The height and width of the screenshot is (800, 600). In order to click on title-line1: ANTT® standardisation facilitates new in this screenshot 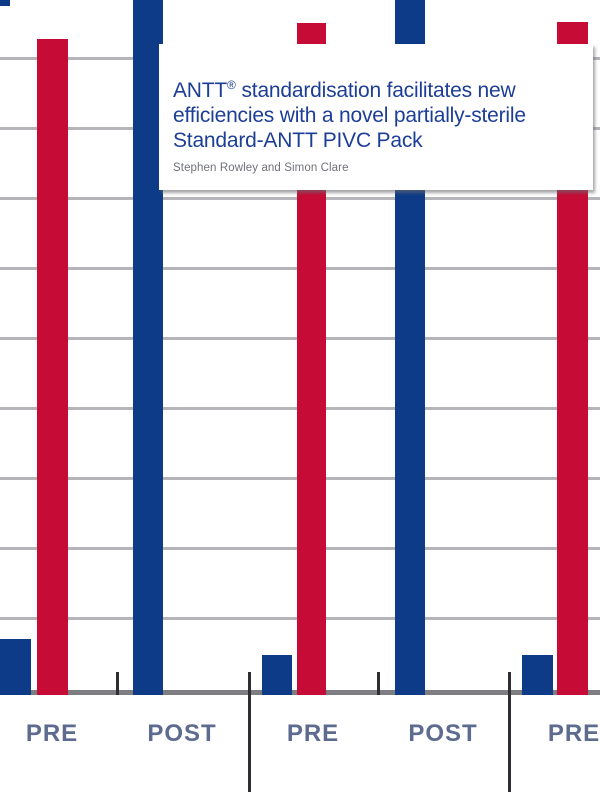, I will do `click(344, 90)`.